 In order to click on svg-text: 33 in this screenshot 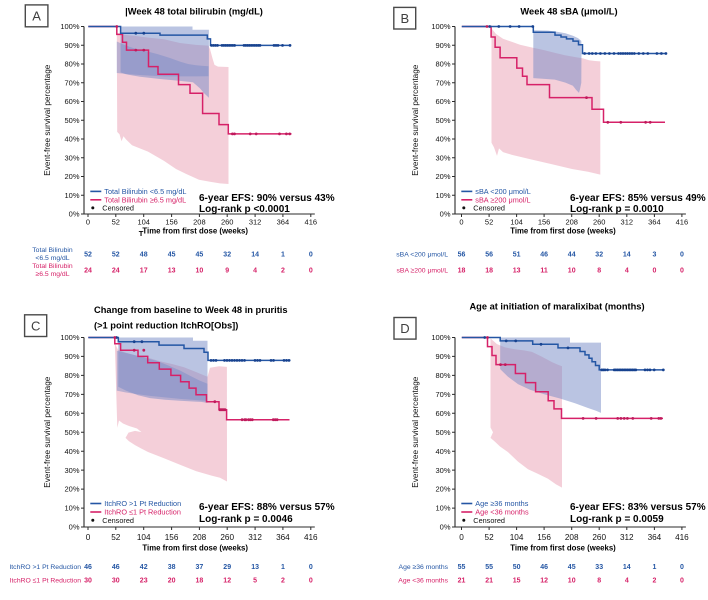, I will do `click(599, 567)`.